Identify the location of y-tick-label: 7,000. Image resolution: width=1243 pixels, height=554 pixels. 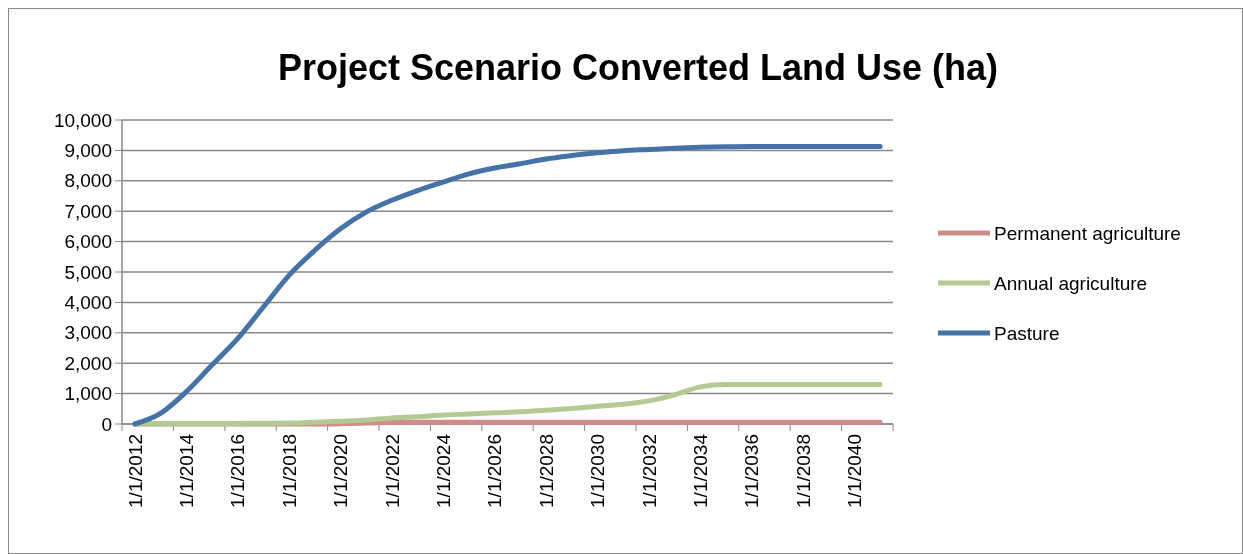
(88, 211).